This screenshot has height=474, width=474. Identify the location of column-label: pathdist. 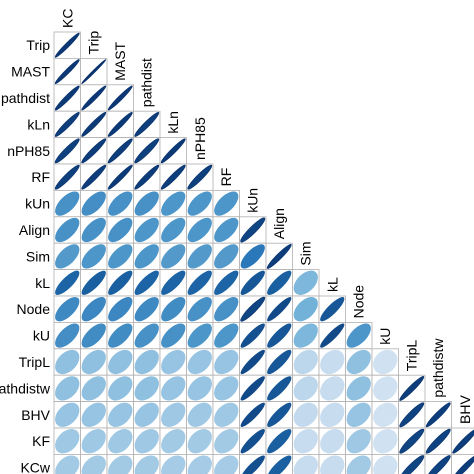
(147, 82).